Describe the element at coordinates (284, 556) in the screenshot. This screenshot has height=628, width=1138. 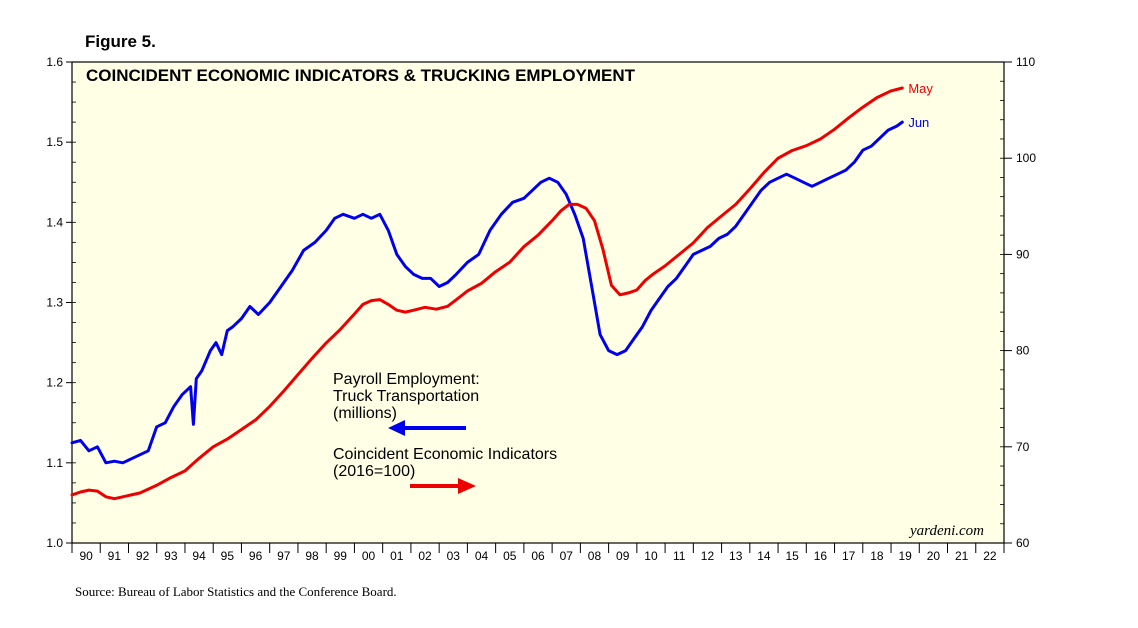
I see `x-tick-label: 97` at that location.